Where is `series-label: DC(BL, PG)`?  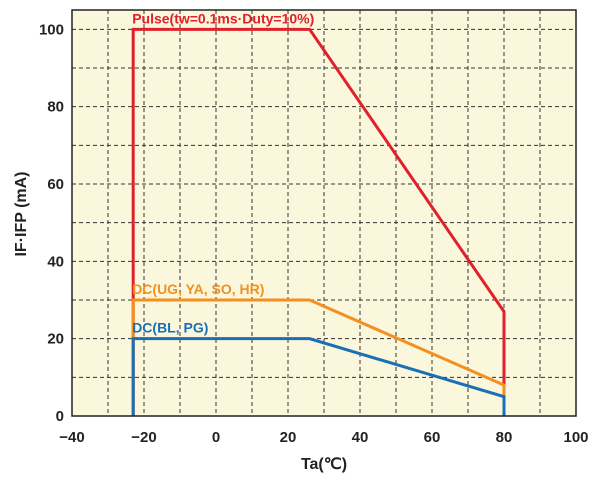 series-label: DC(BL, PG) is located at coordinates (170, 328).